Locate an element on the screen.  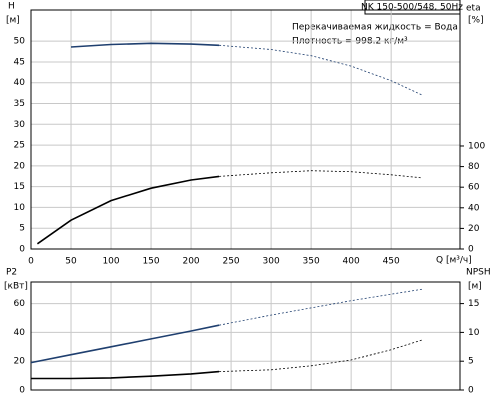
y-tick-label: 35 is located at coordinates (19, 104).